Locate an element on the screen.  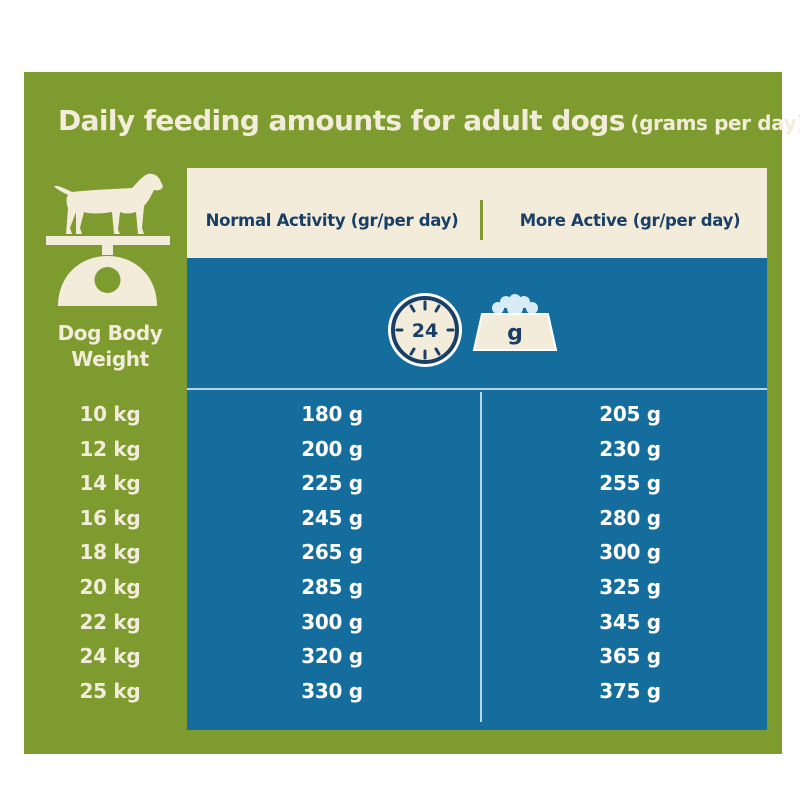
column-header-band is located at coordinates (477, 213).